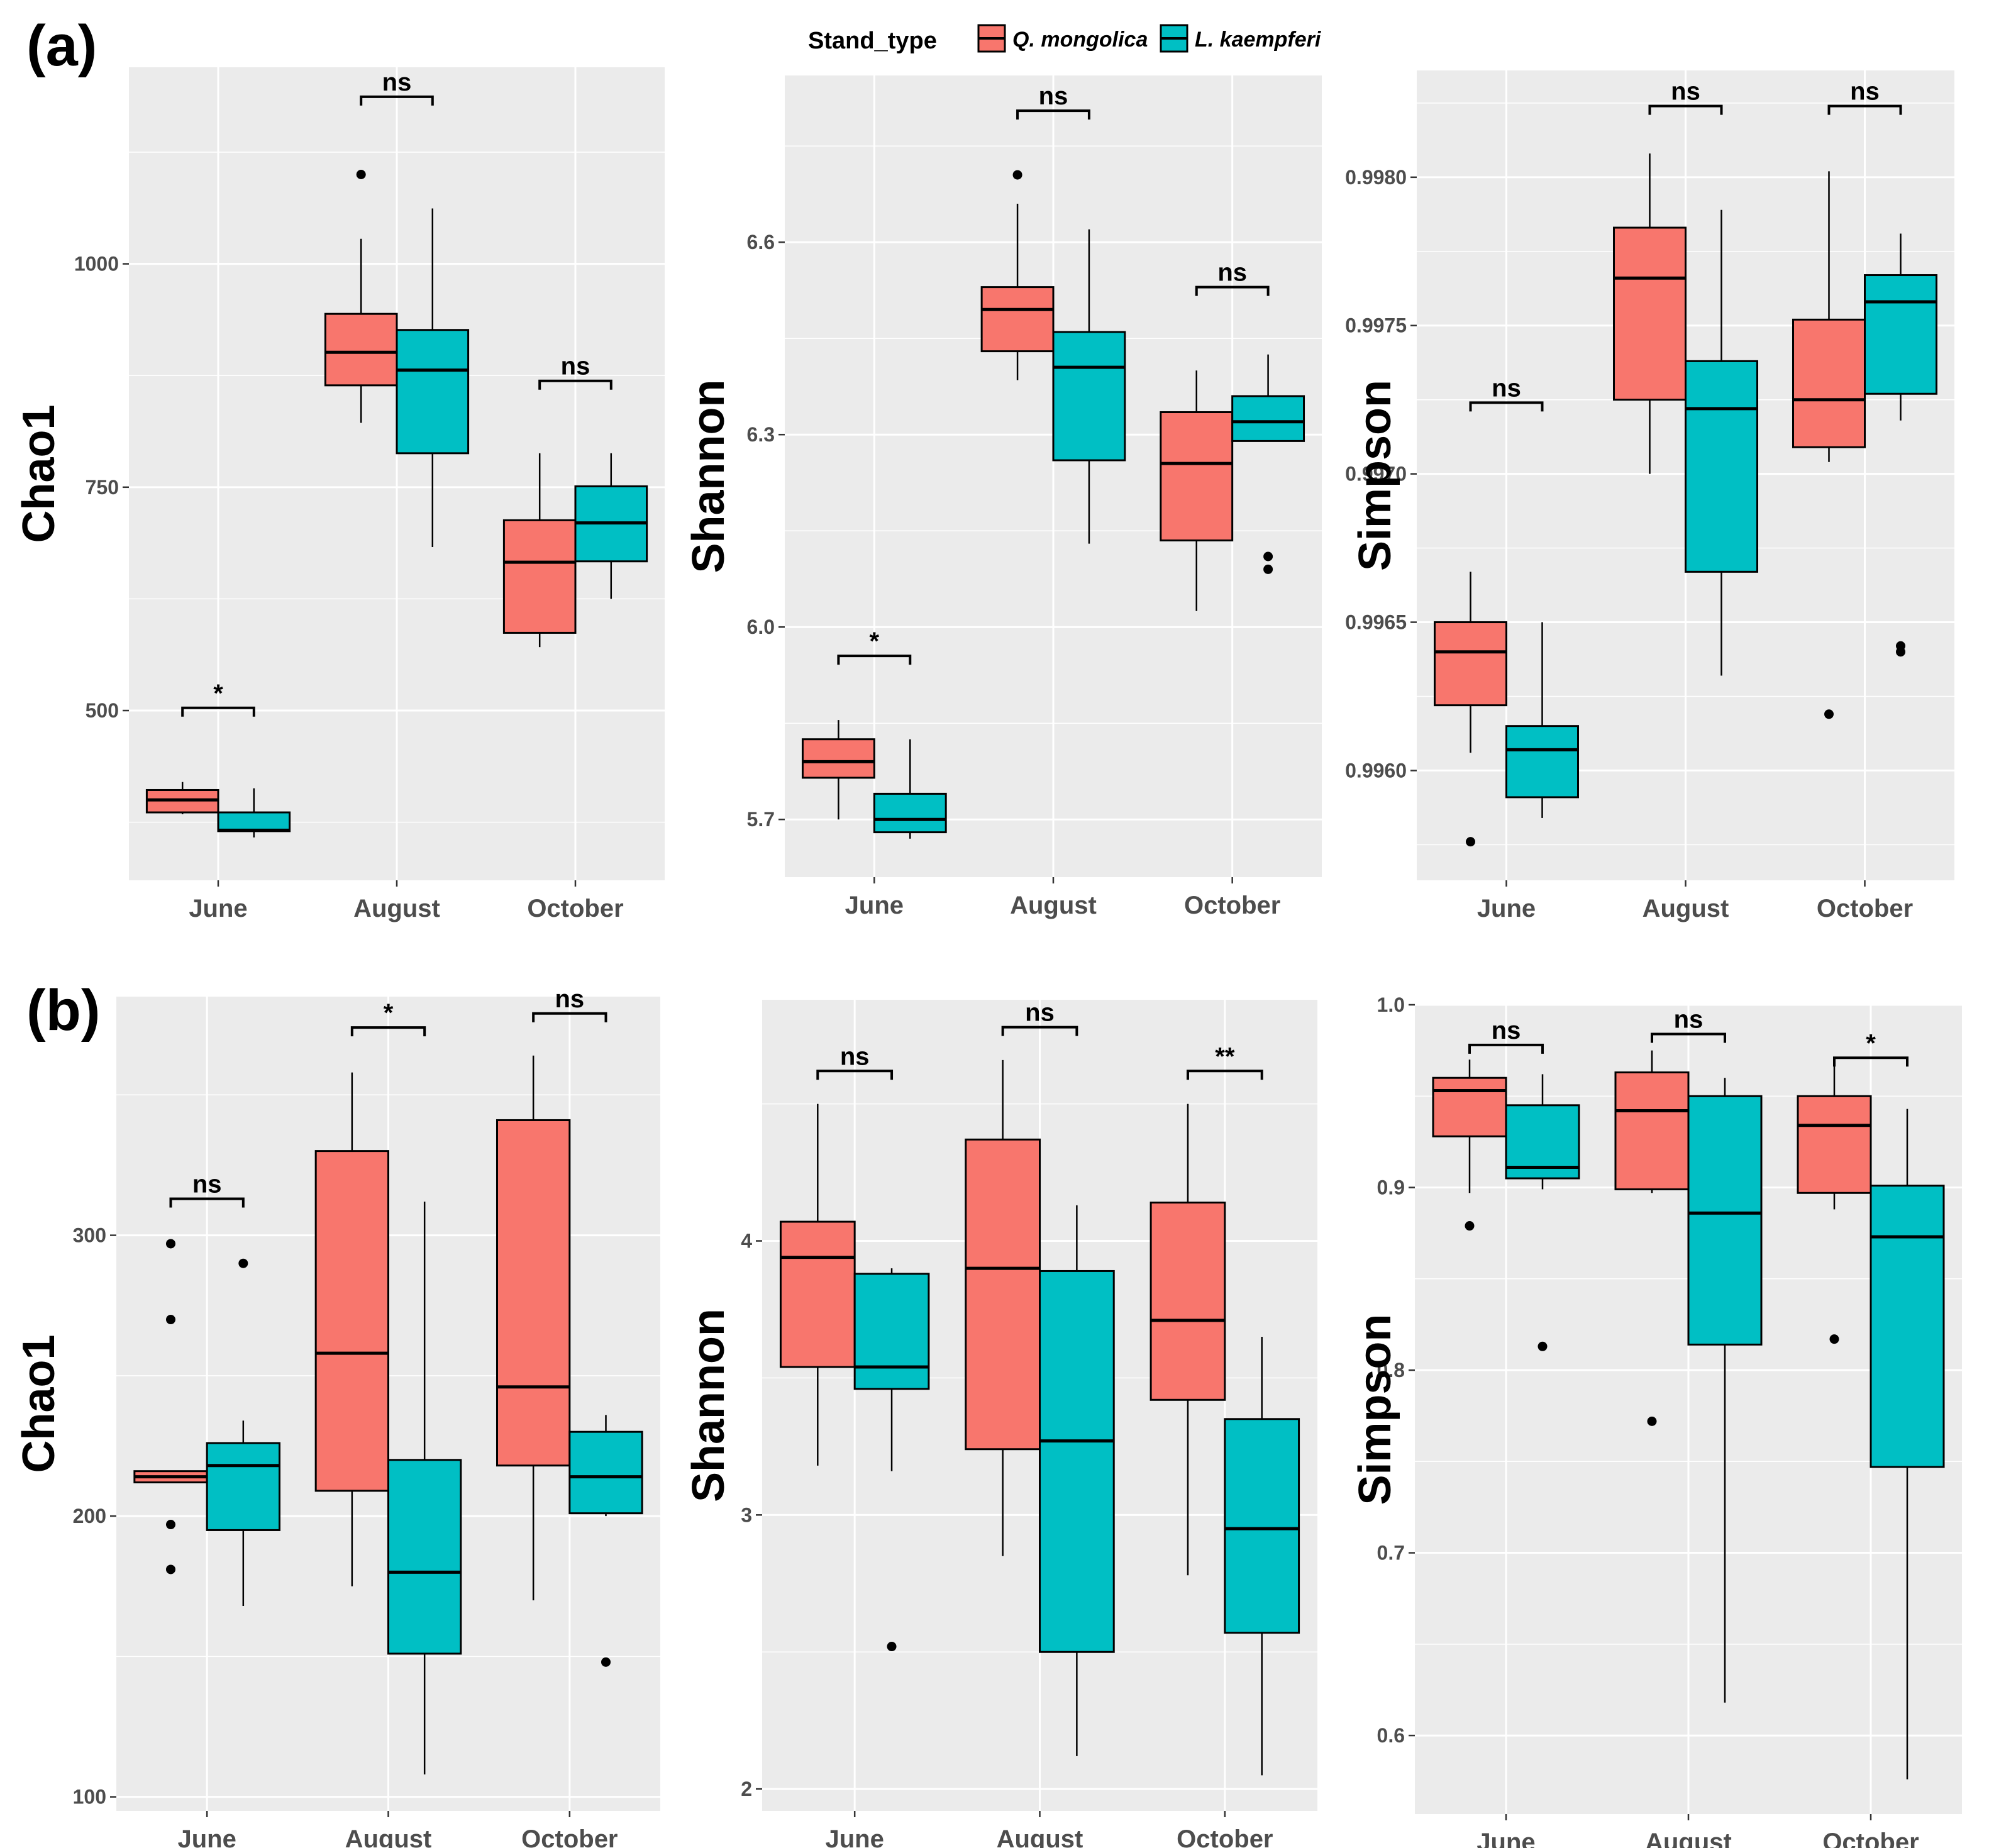 This screenshot has height=1848, width=2011. What do you see at coordinates (1225, 1057) in the screenshot?
I see `significance-label: **` at bounding box center [1225, 1057].